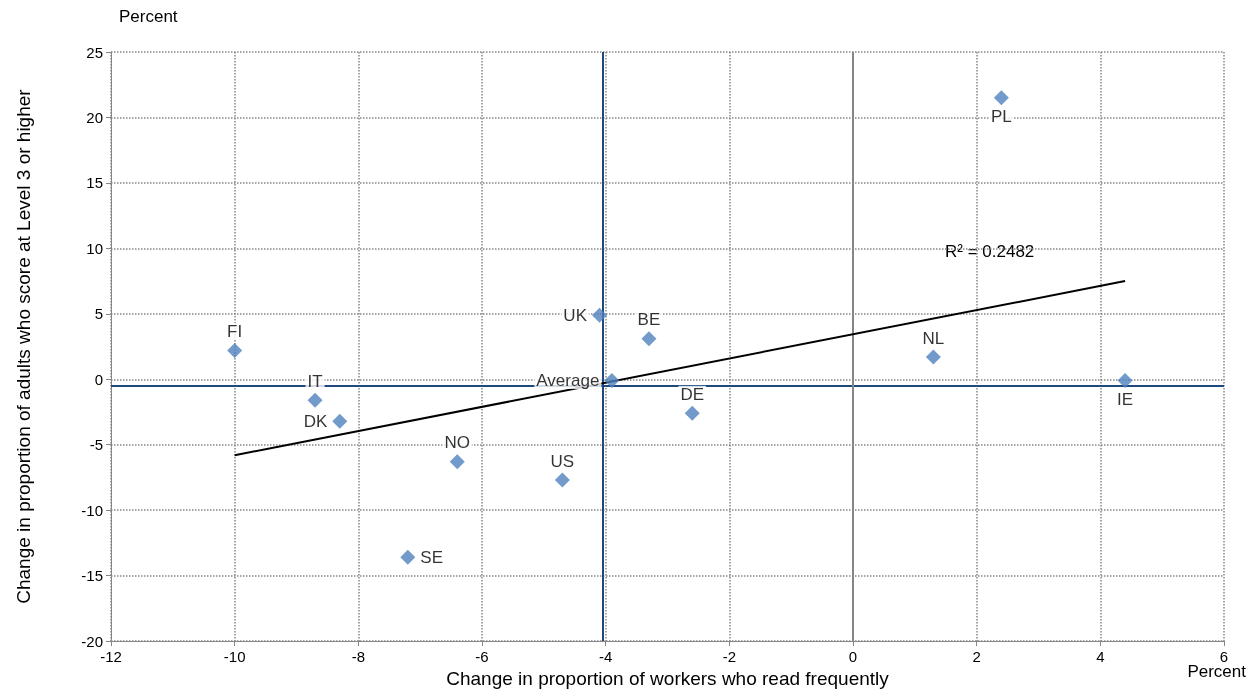 The height and width of the screenshot is (693, 1252). Describe the element at coordinates (92, 641) in the screenshot. I see `y-tick-label: -20` at that location.